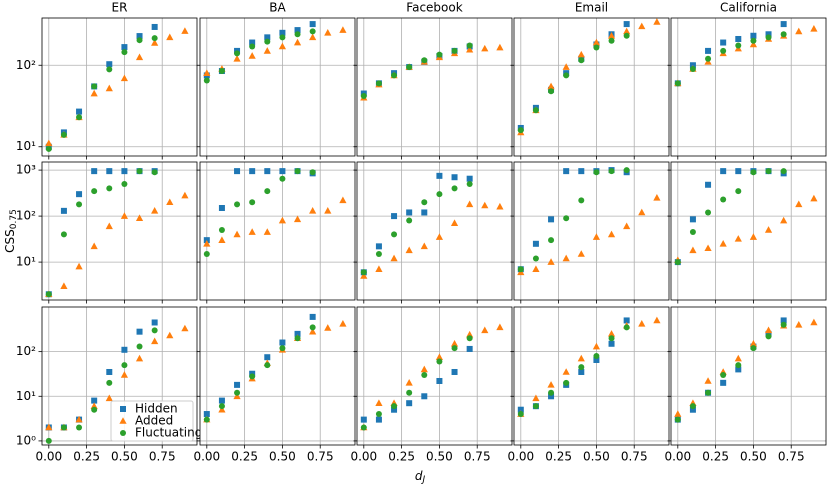 This screenshot has width=830, height=485. I want to click on y-tick-label: 10³, so click(26, 170).